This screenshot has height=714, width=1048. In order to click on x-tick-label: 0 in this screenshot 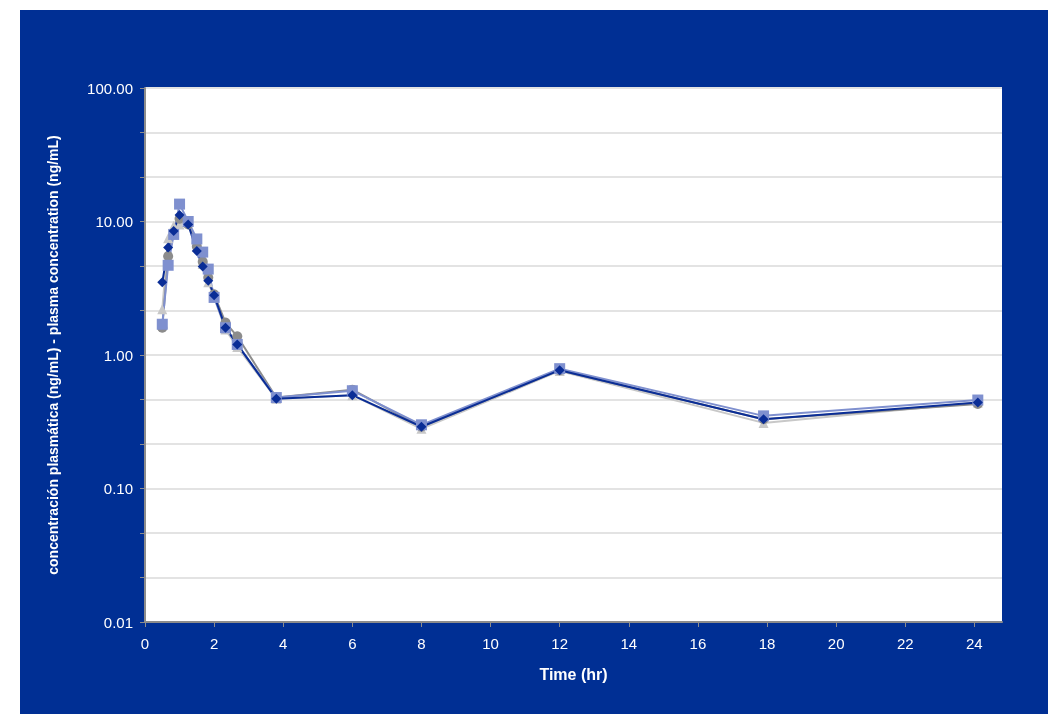, I will do `click(145, 643)`.